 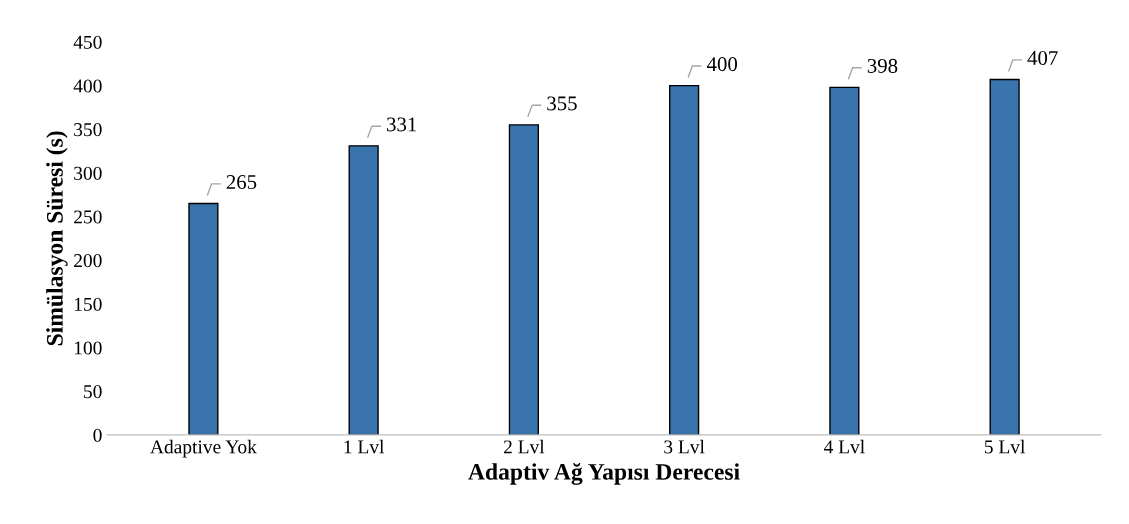 I want to click on data-label: 400, so click(x=722, y=64).